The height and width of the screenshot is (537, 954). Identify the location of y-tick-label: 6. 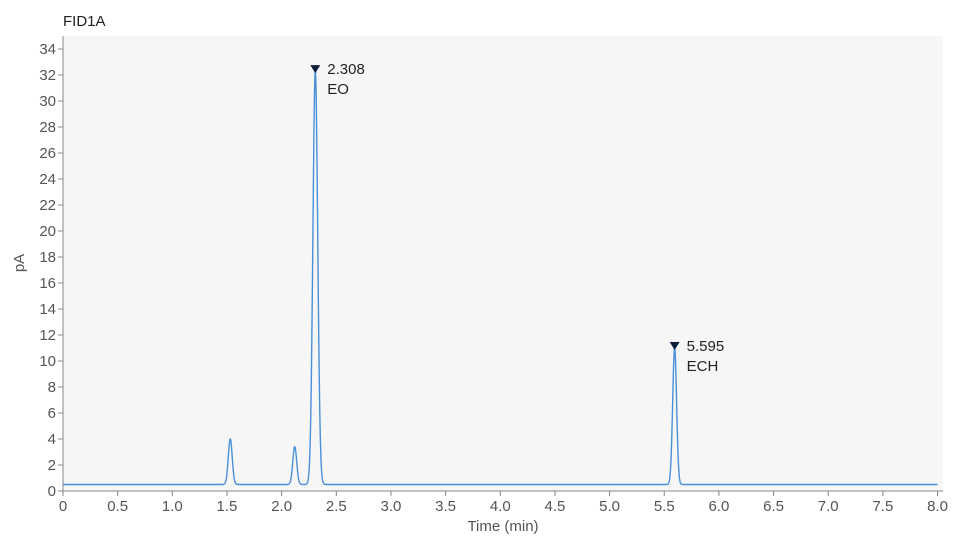
(52, 413).